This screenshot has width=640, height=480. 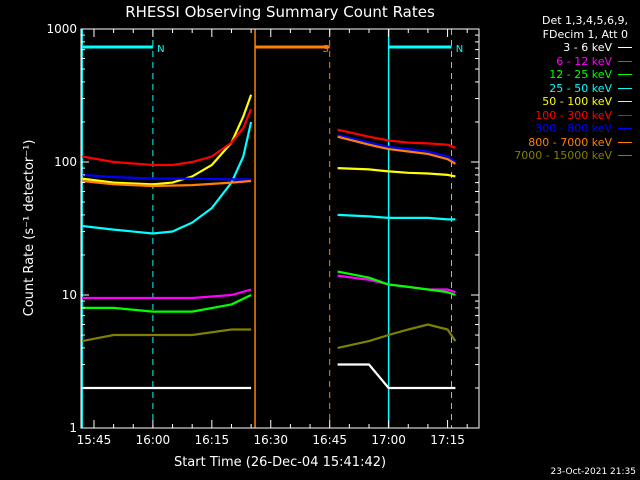 I want to click on legend-header-line-2: FDecim 1, Att 0, so click(x=585, y=34).